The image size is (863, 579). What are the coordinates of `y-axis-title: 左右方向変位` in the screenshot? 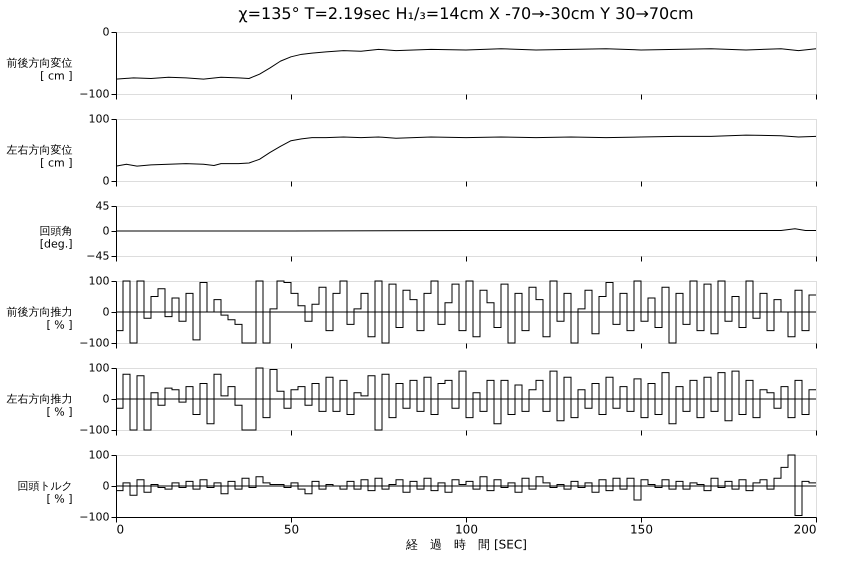 It's located at (39, 150).